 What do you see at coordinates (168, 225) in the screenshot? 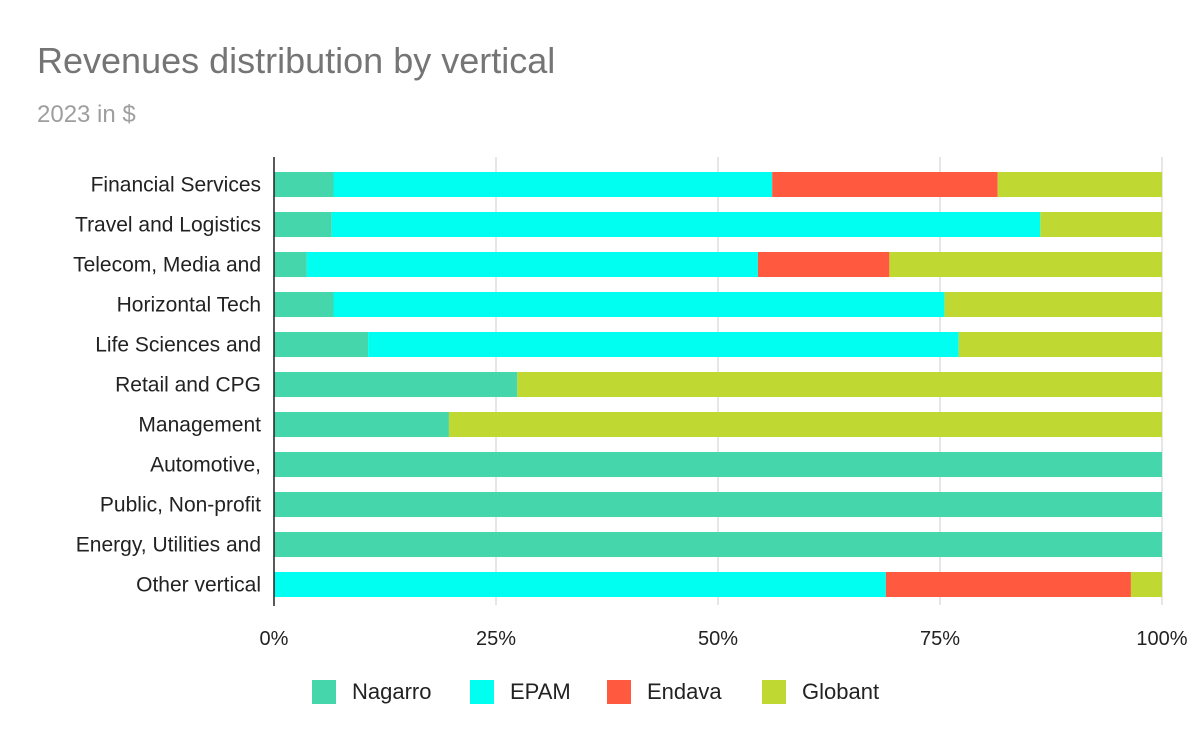
I see `category-label: Travel and Logistics` at bounding box center [168, 225].